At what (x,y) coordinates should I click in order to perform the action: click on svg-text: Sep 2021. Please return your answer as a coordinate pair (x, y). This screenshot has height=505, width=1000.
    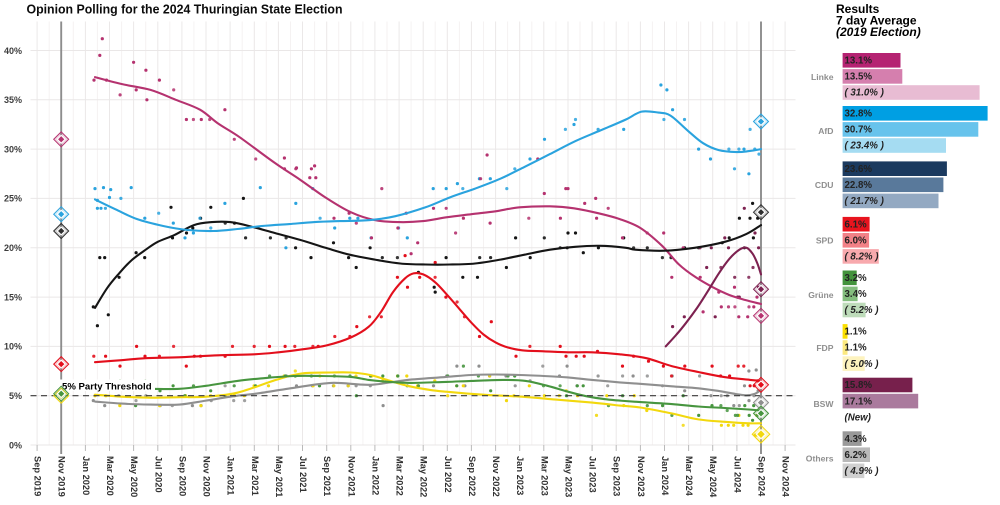
    Looking at the image, I should click on (327, 476).